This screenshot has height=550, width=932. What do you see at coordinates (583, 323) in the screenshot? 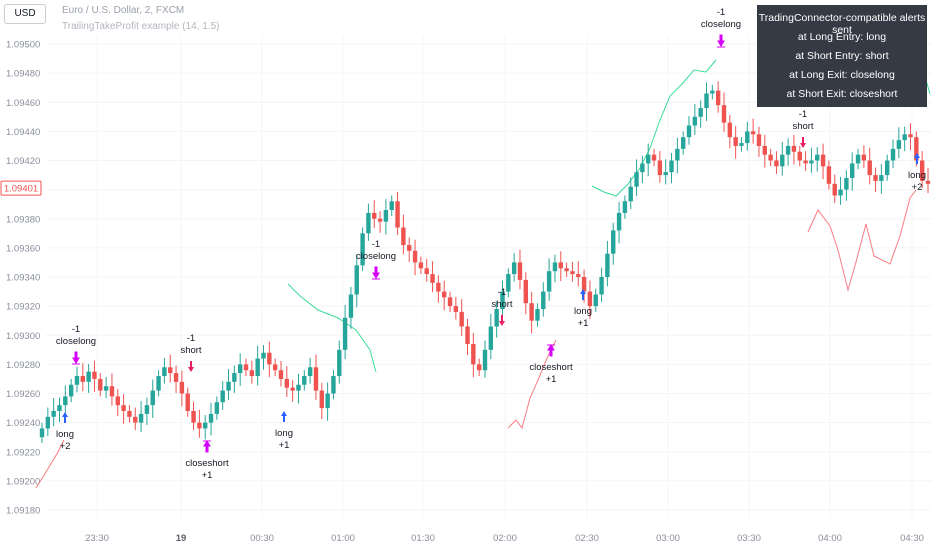
I see `signal-label: +1` at bounding box center [583, 323].